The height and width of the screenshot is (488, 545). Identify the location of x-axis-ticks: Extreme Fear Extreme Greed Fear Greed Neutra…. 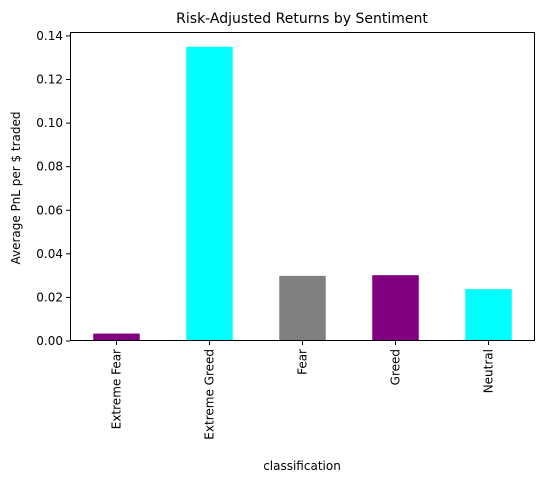
(303, 390).